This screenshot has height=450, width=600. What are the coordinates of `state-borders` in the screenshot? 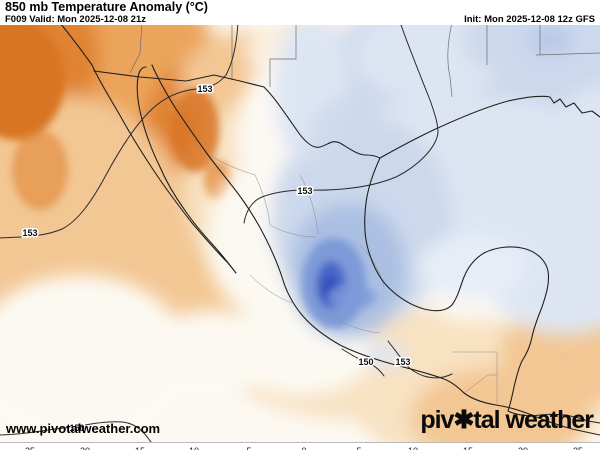 It's located at (364, 61).